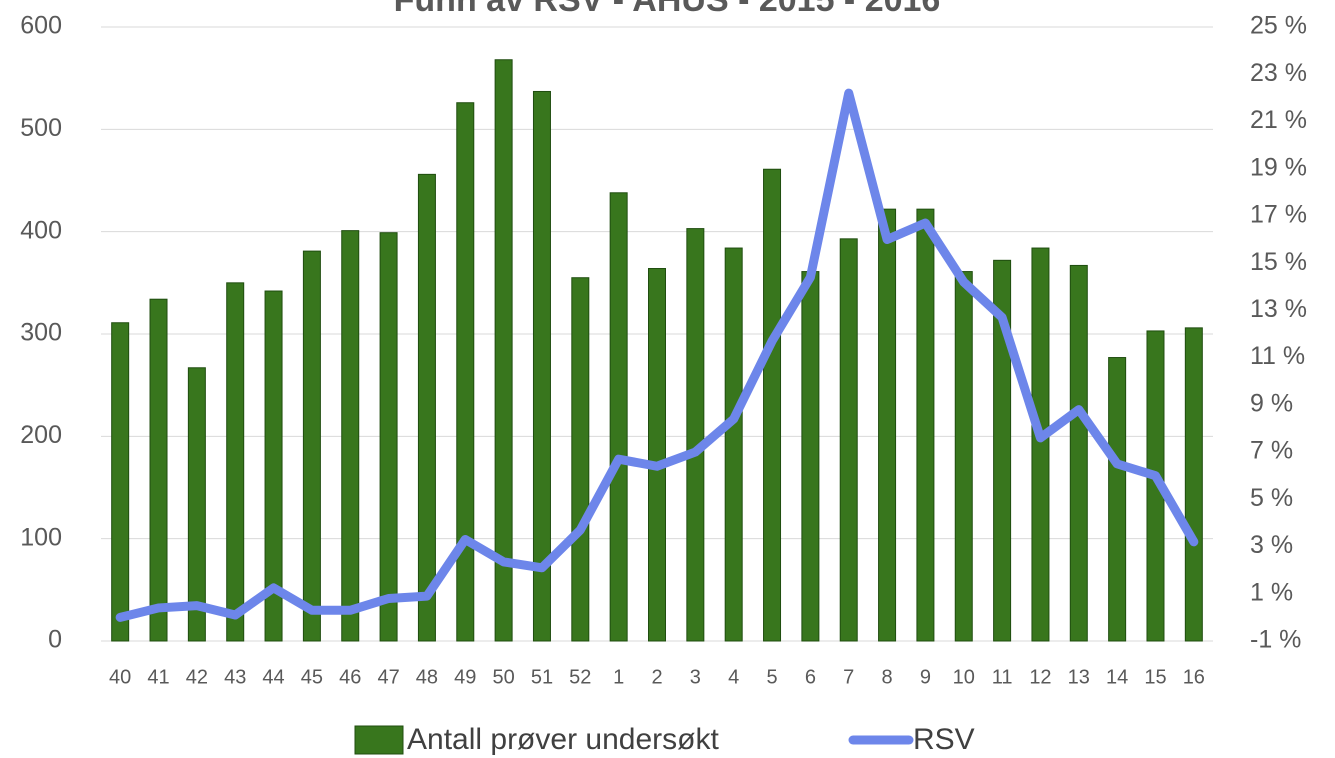 The width and height of the screenshot is (1335, 758). What do you see at coordinates (41, 230) in the screenshot?
I see `y-tick-label: 400` at bounding box center [41, 230].